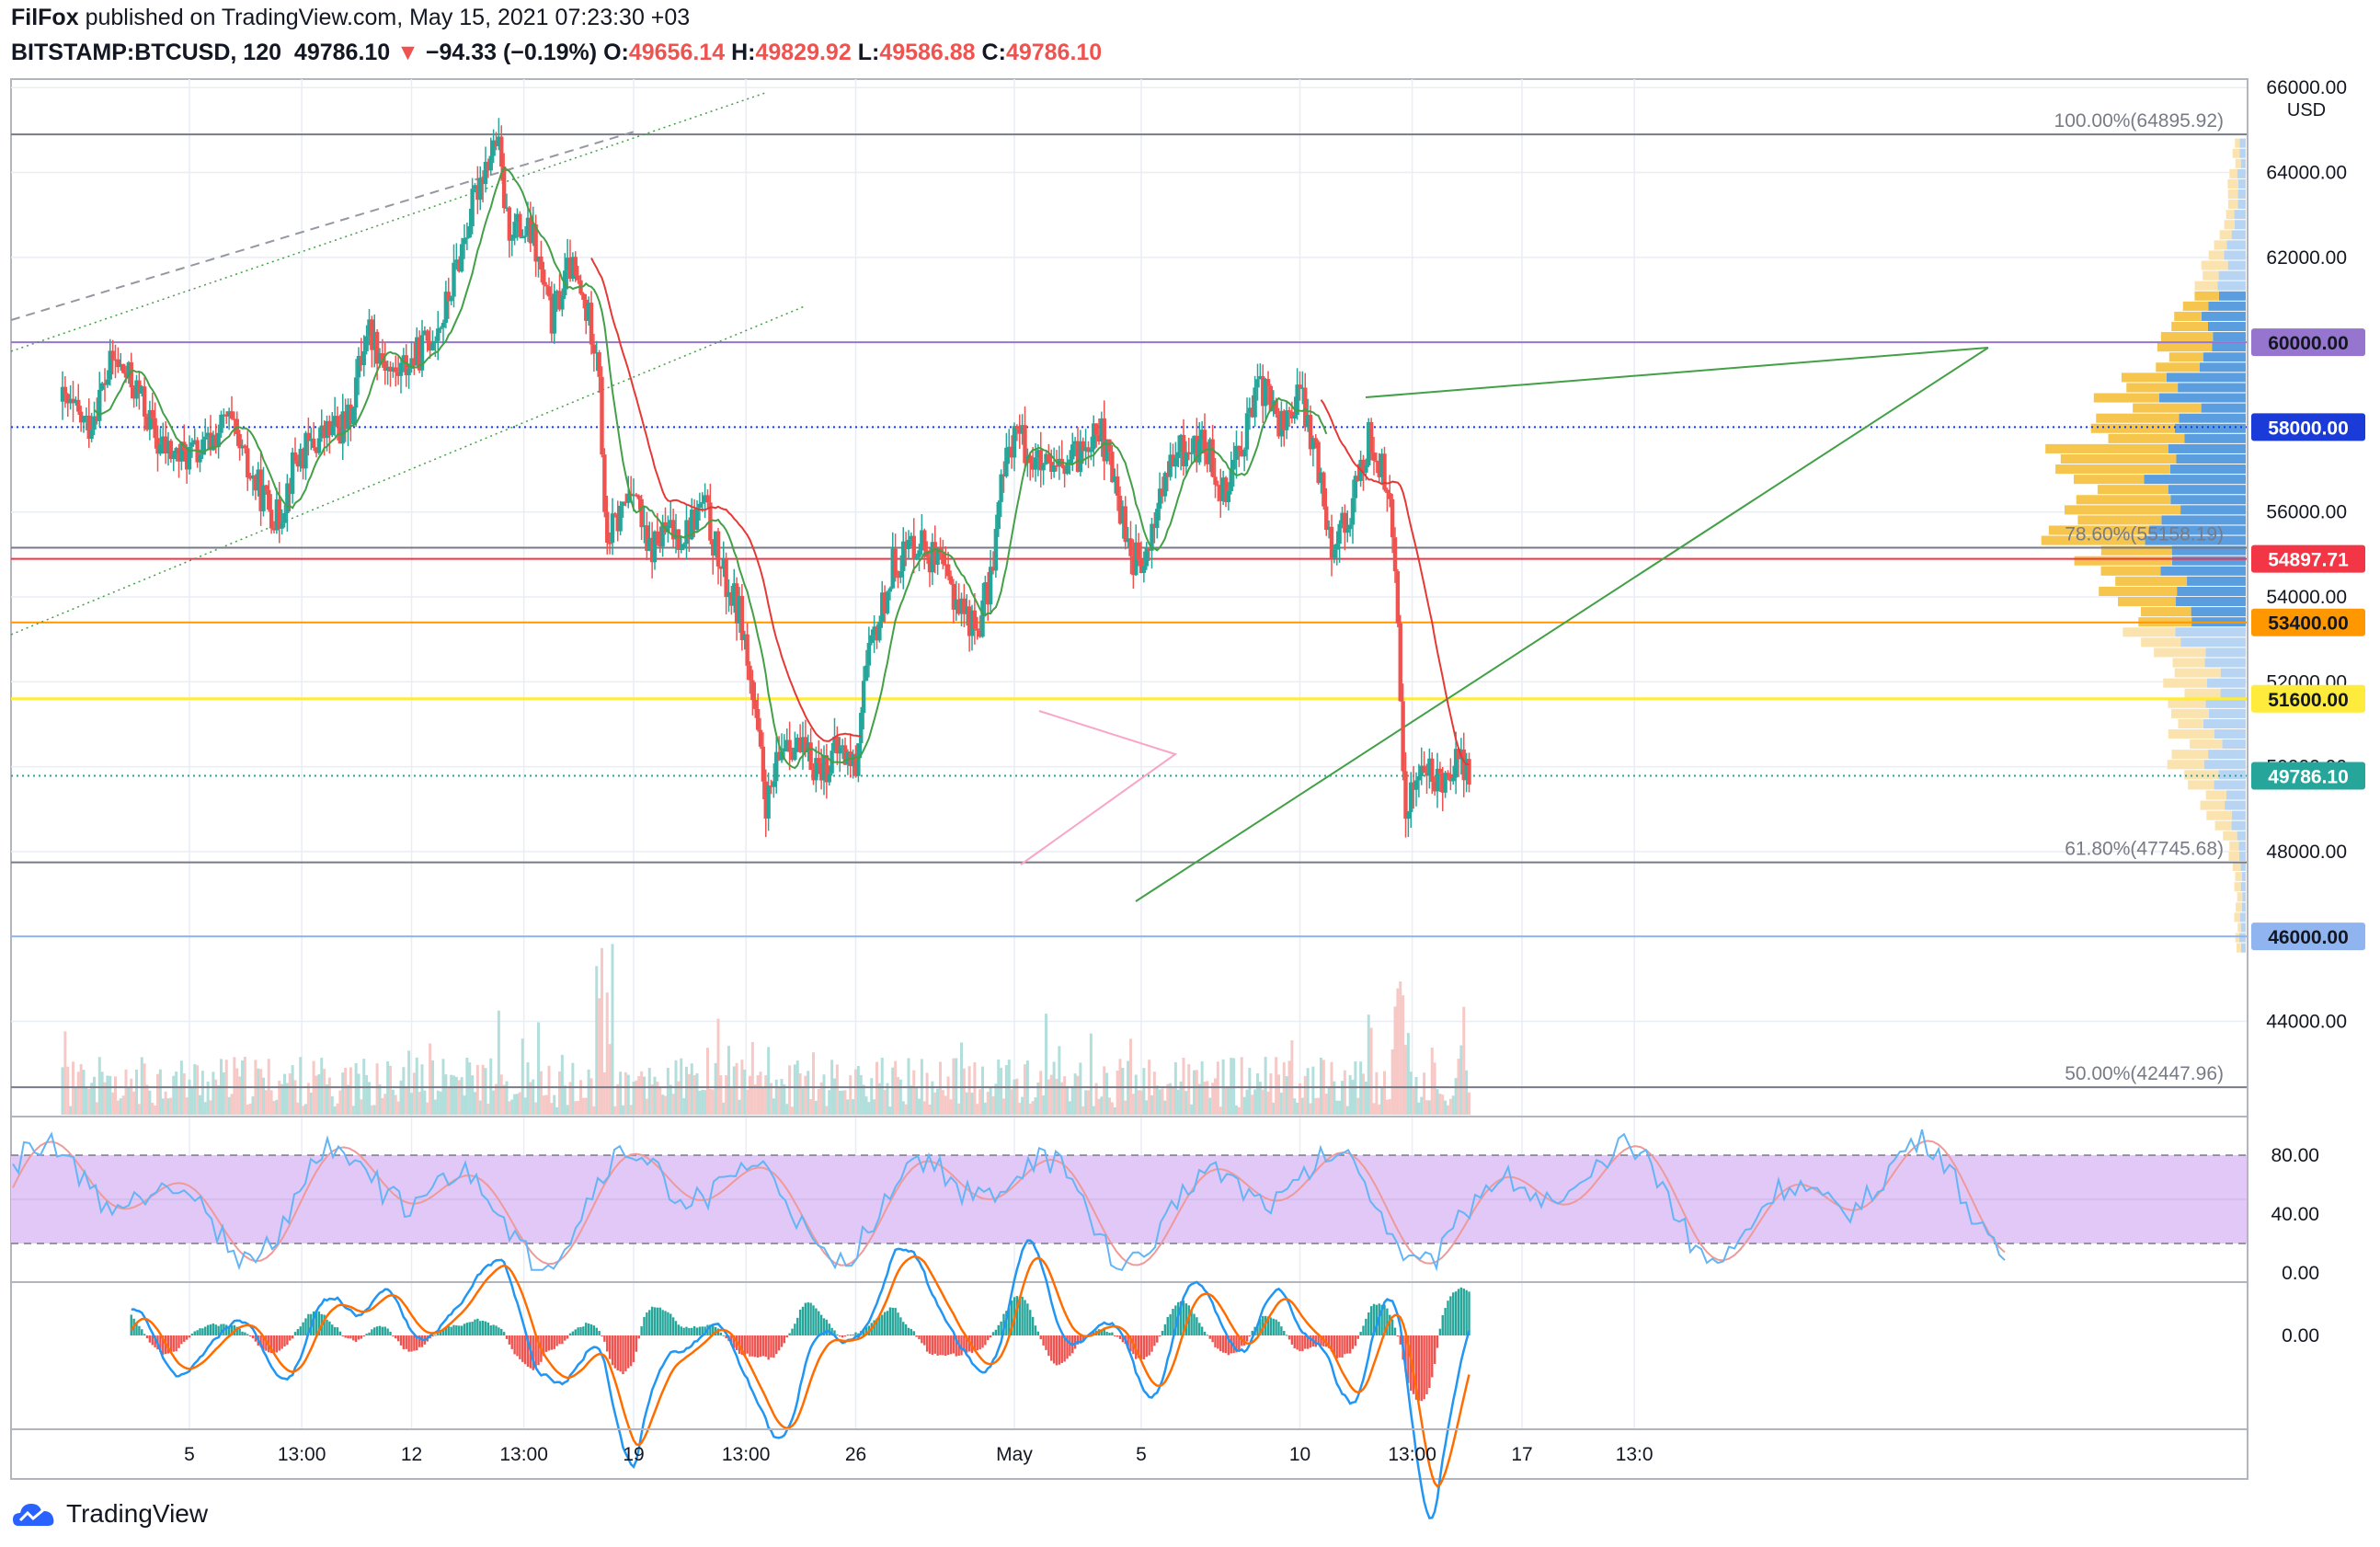  Describe the element at coordinates (1129, 1446) in the screenshot. I see `time-axis: 5 13:00 12 13:00 19 13:00 26 May 5 10 13:00 17 13:0` at that location.